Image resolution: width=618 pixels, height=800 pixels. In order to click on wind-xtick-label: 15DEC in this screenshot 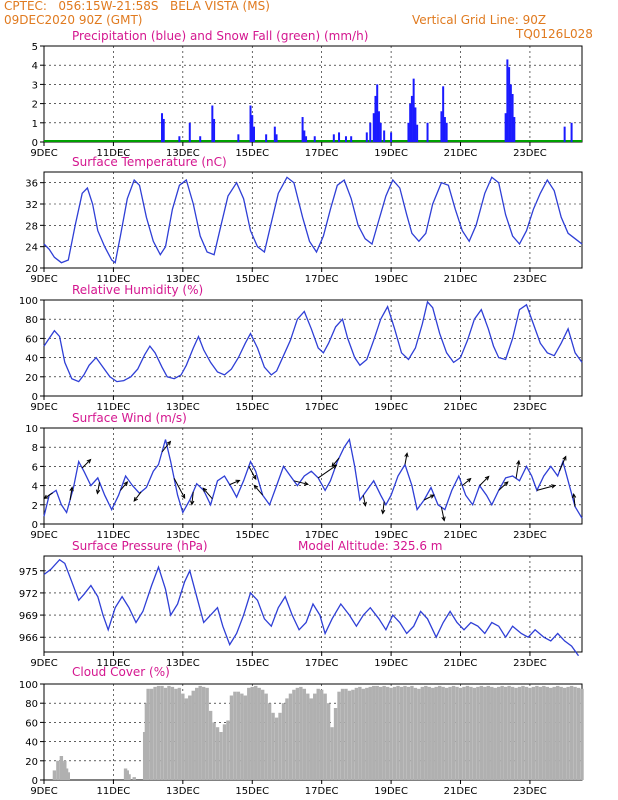, I will do `click(252, 535)`.